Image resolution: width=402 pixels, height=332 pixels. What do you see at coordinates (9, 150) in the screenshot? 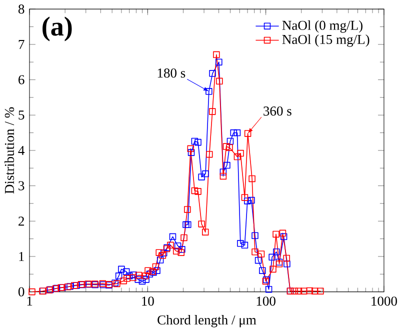
I see `y-axis-title: Distribution / %` at bounding box center [9, 150].